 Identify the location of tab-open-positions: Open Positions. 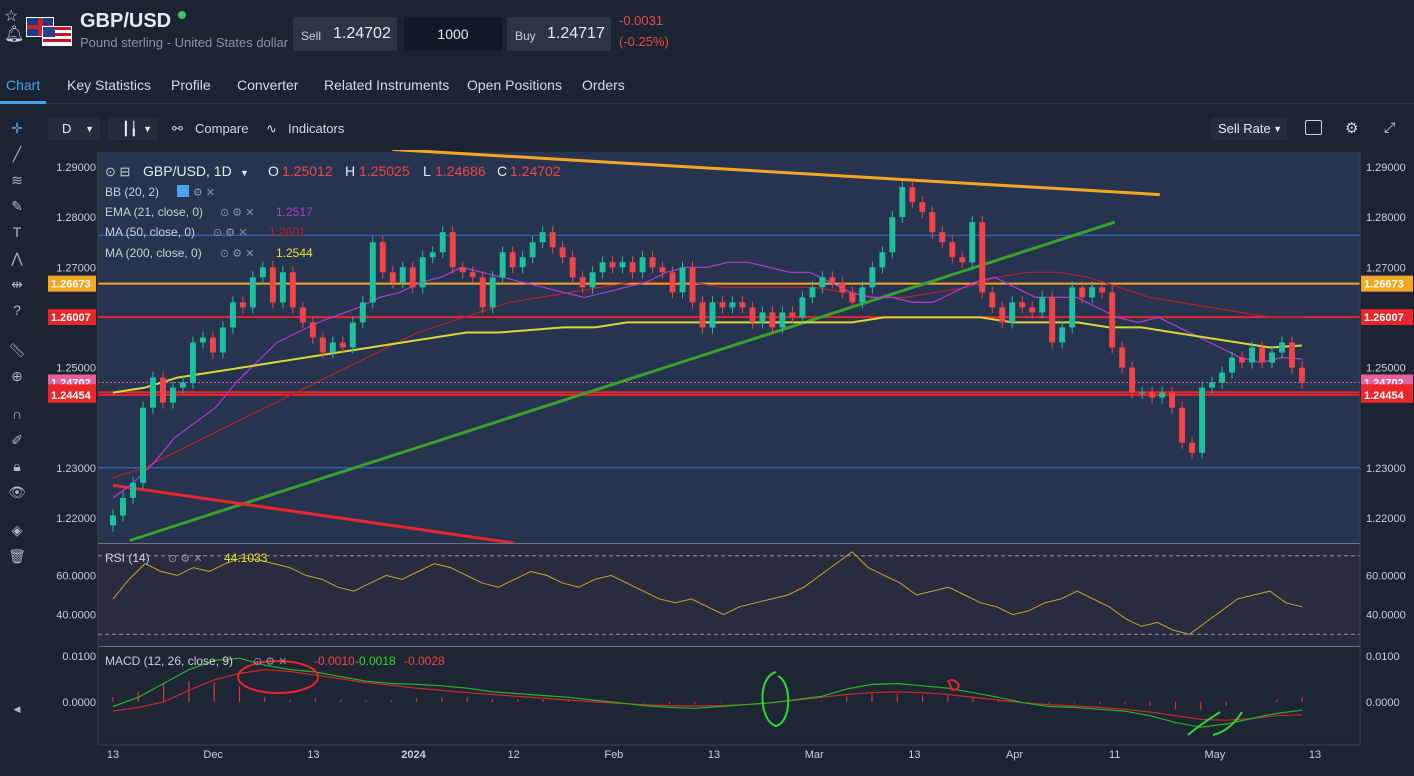
(514, 85).